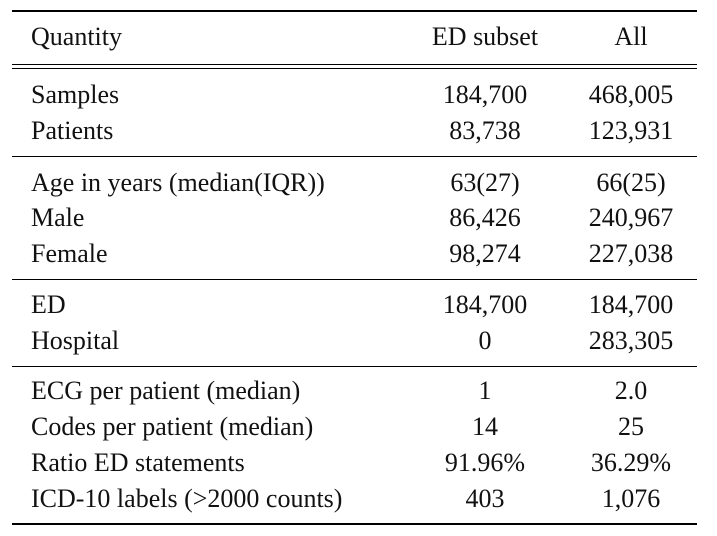 The width and height of the screenshot is (717, 536). What do you see at coordinates (631, 340) in the screenshot?
I see `row-all-value: 283,305` at bounding box center [631, 340].